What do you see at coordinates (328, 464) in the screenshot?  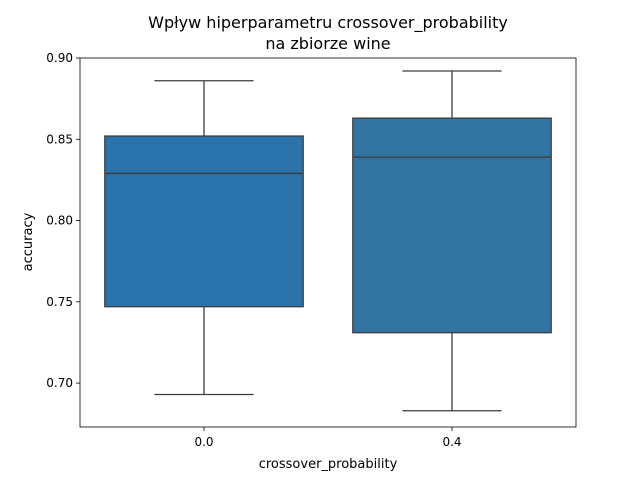 I see `x-axis-label: crossover_probability` at bounding box center [328, 464].